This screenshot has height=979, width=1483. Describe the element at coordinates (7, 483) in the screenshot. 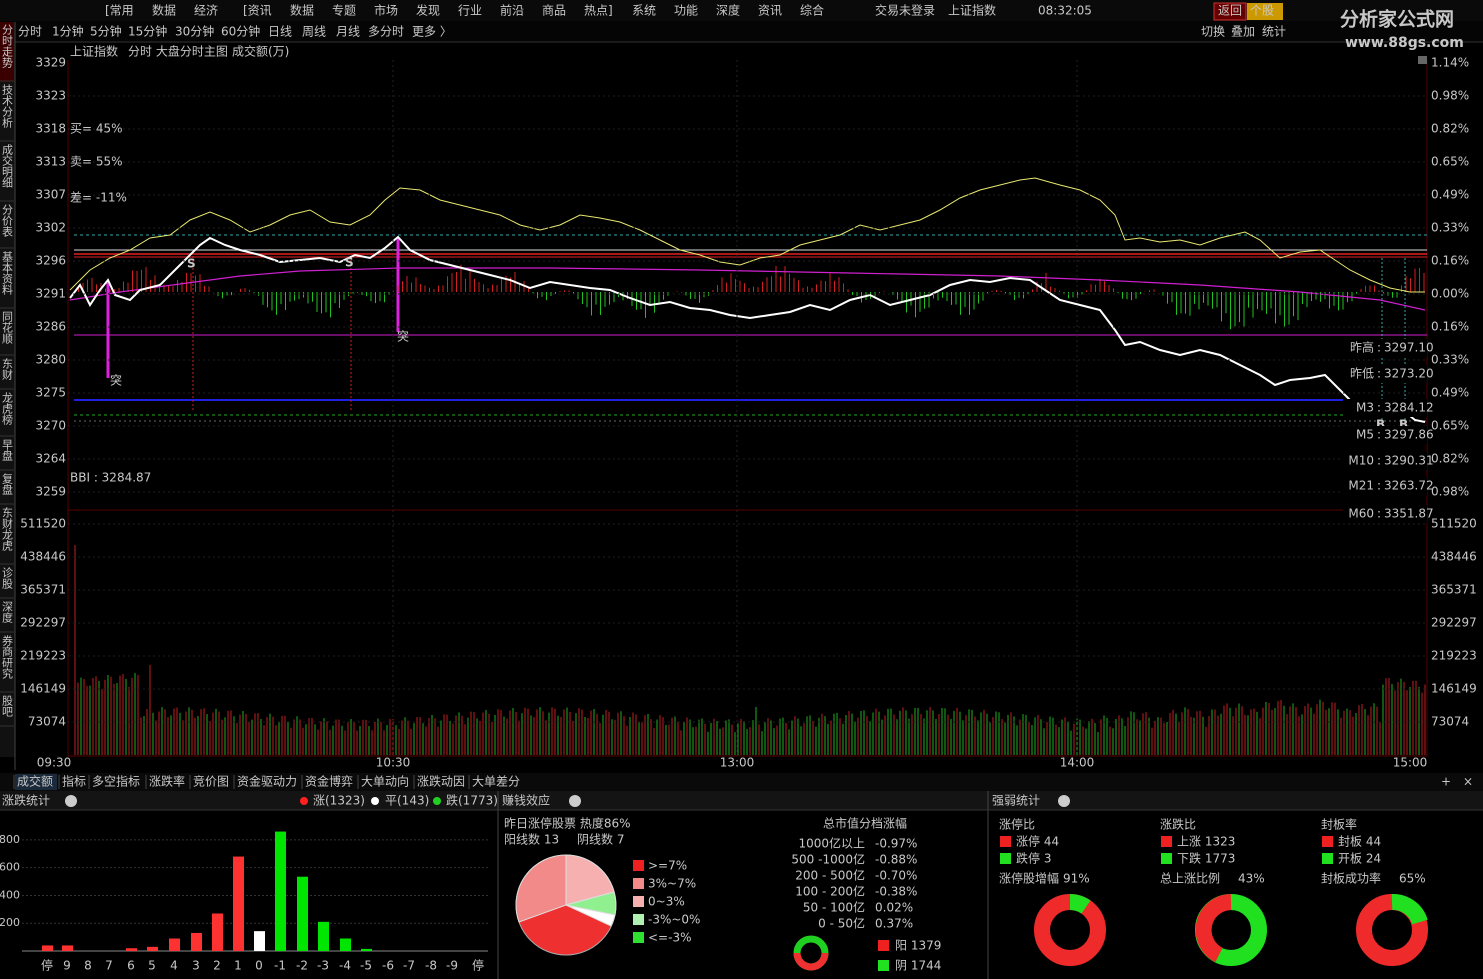

I see `sidebar-tab: 复盘` at that location.